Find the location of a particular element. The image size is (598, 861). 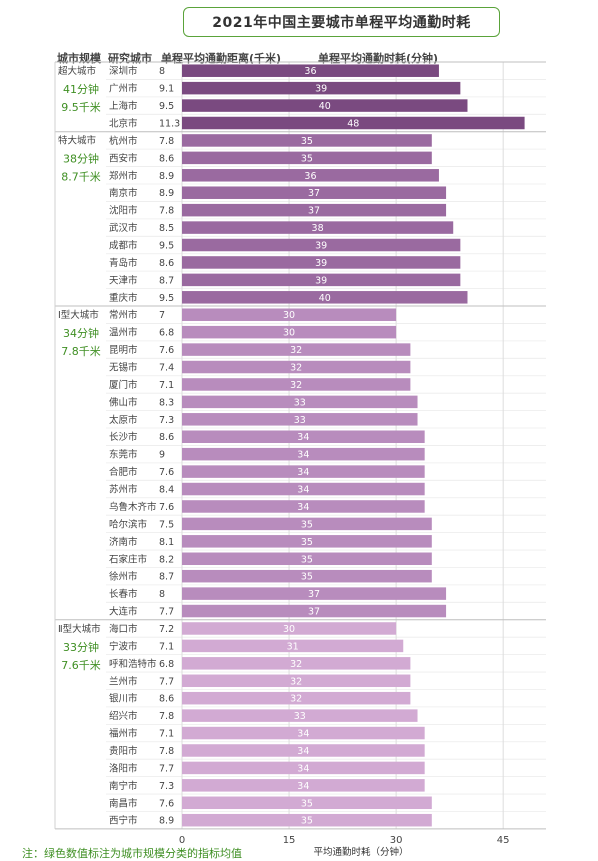

bar-贵阳市 is located at coordinates (303, 750).